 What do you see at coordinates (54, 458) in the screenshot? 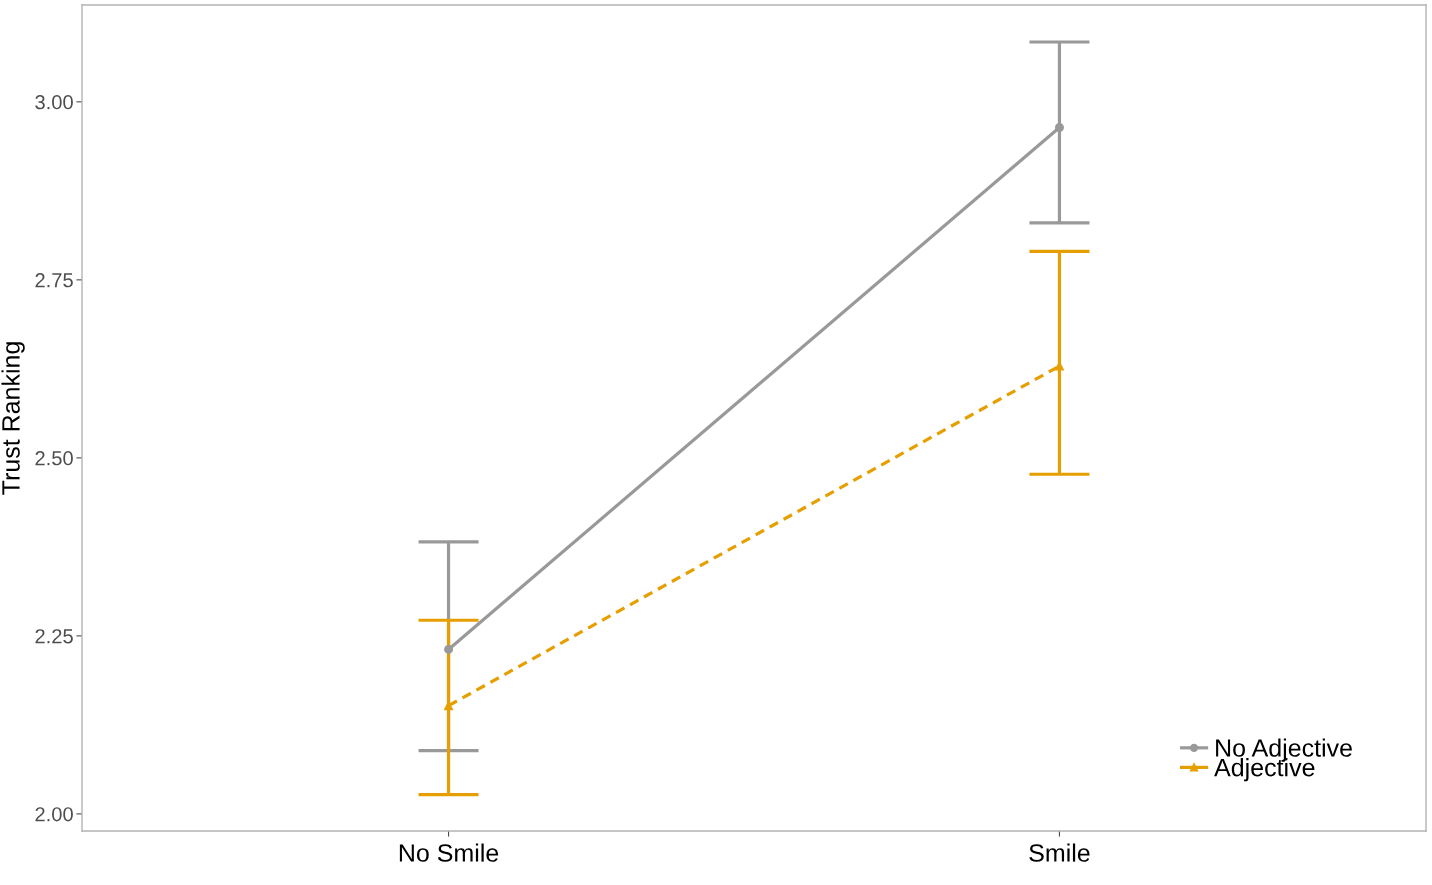
I see `y-tick-label: 2.50` at bounding box center [54, 458].